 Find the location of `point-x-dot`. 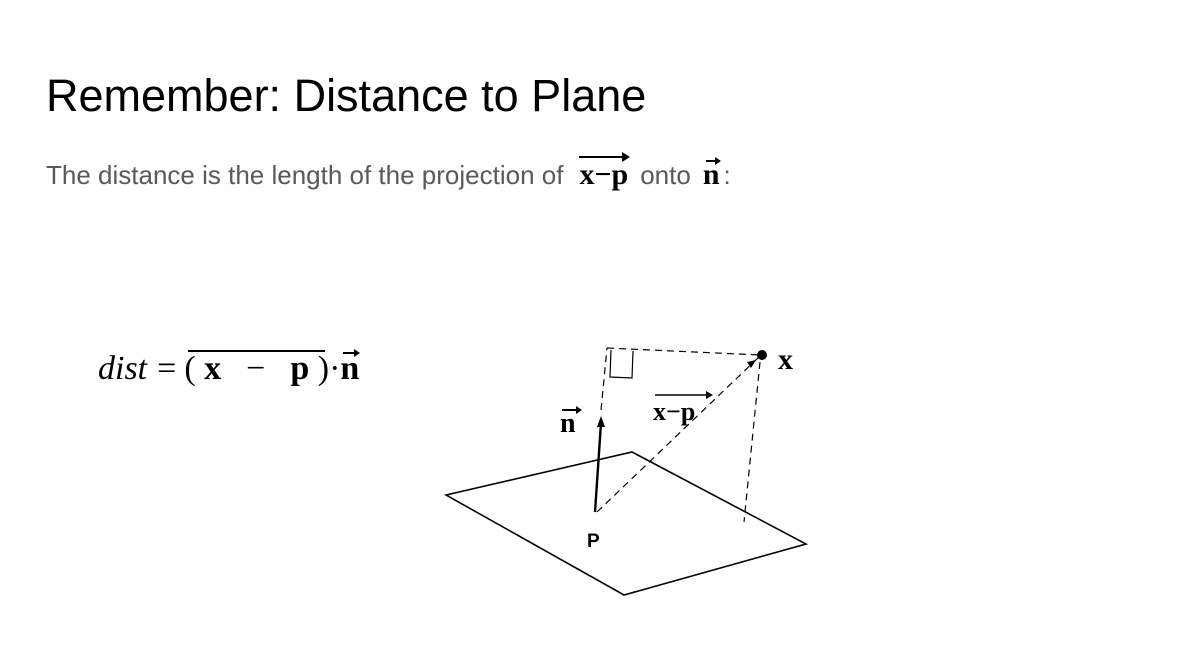

point-x-dot is located at coordinates (762, 355).